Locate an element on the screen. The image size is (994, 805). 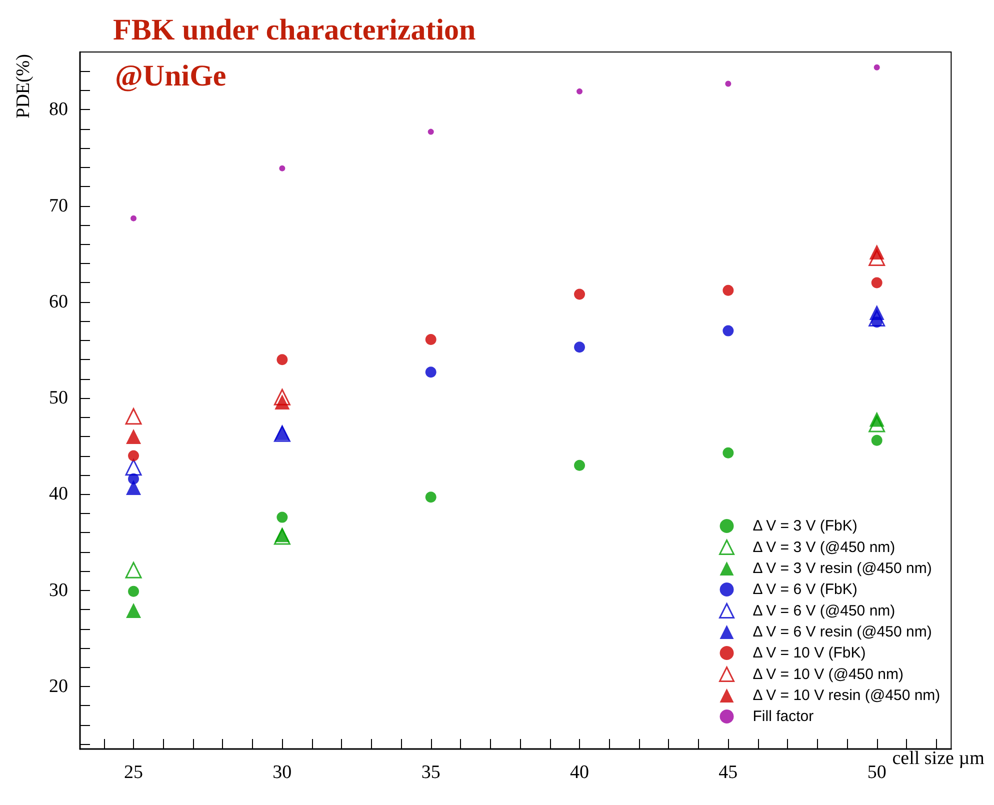
y-tick-label: 50 is located at coordinates (58, 398).